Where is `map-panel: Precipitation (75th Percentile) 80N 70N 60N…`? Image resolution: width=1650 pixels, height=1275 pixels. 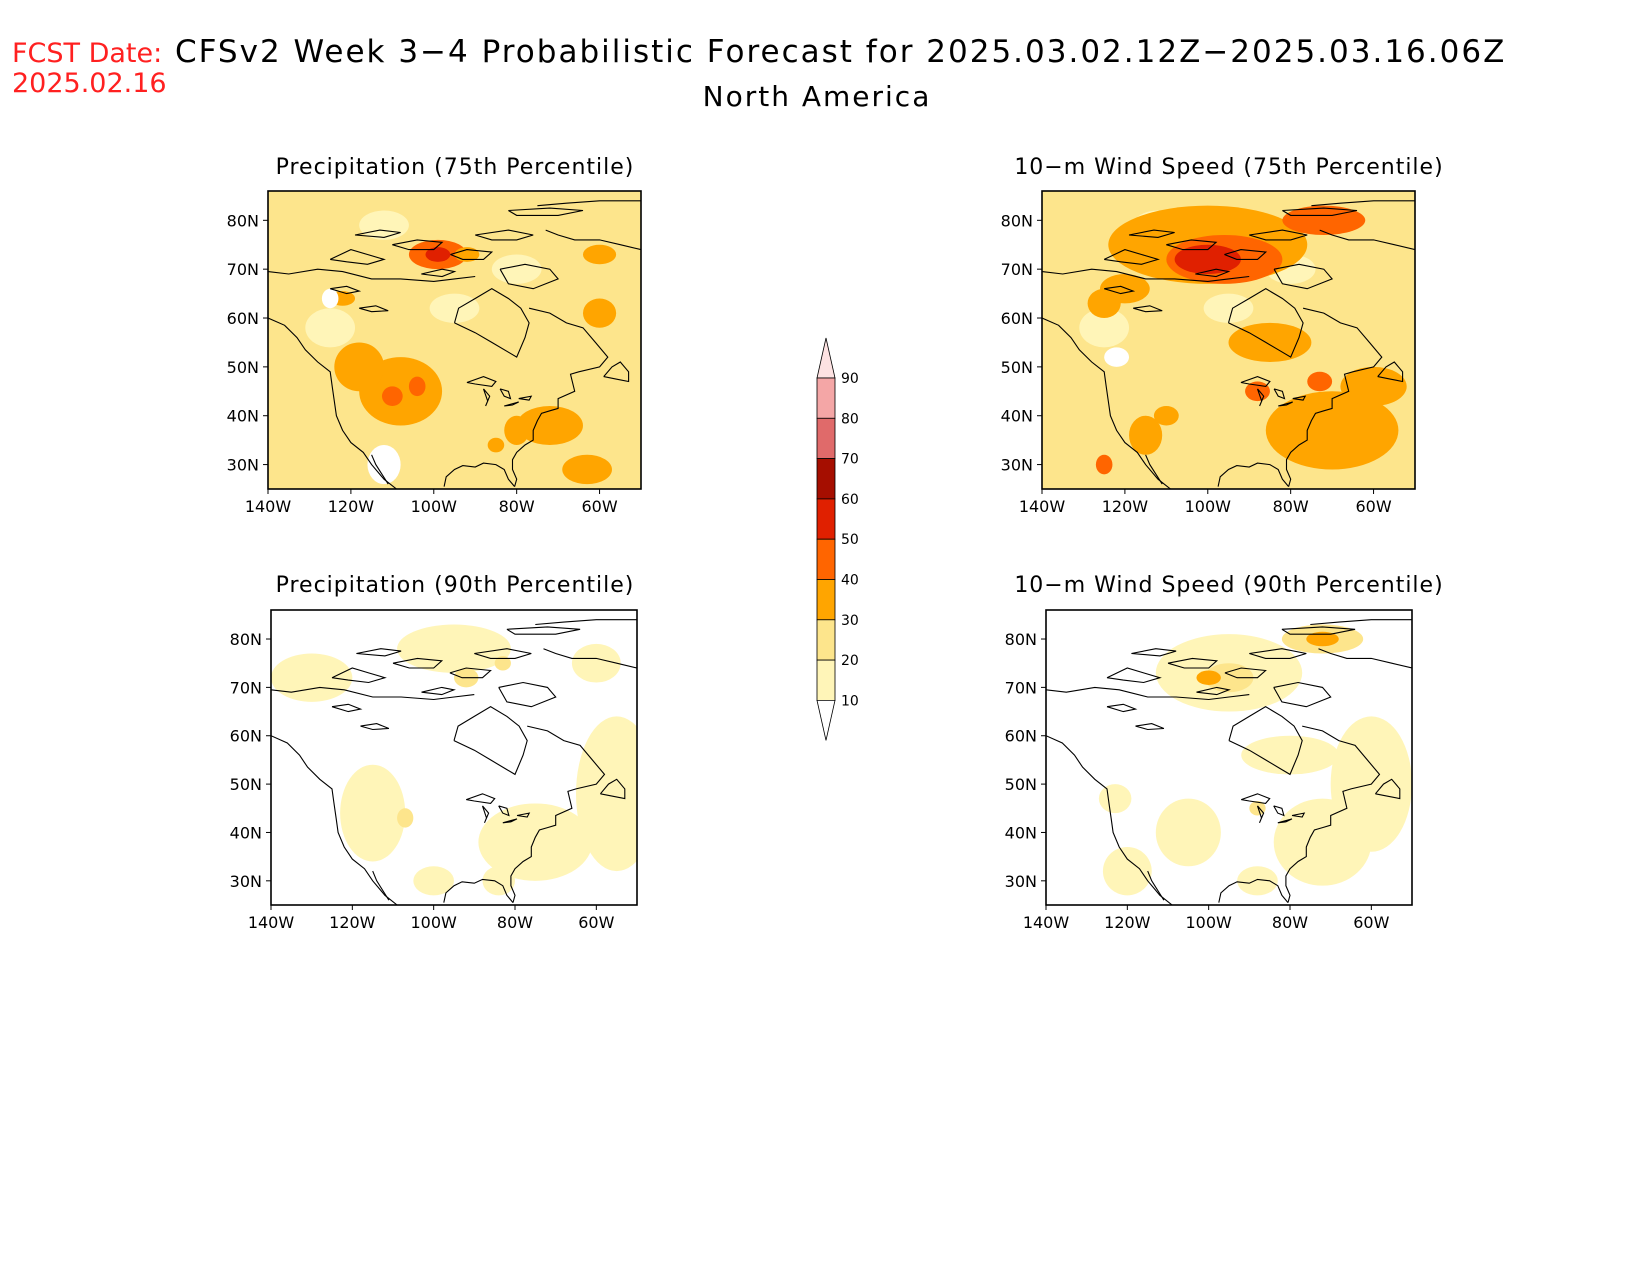 map-panel: Precipitation (75th Percentile) 80N 70N 60N… is located at coordinates (434, 335).